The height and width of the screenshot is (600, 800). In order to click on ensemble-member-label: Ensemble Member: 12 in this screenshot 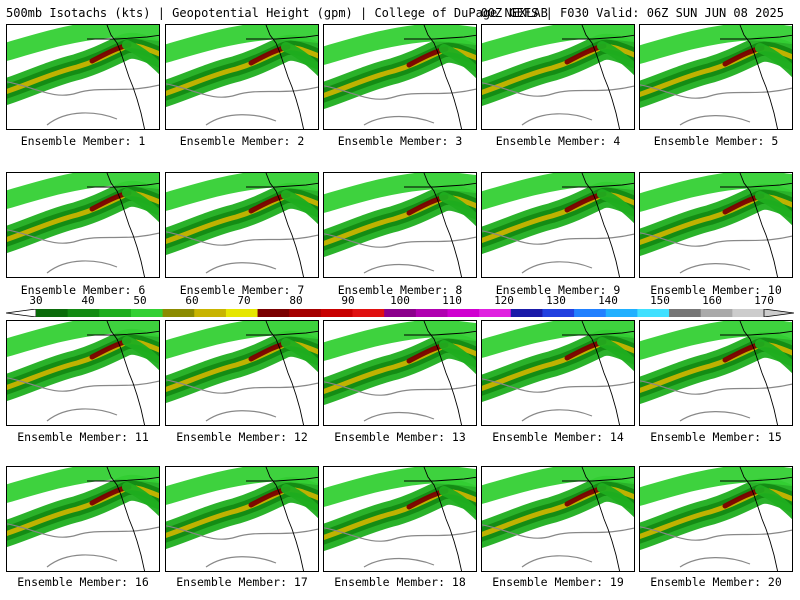, I will do `click(242, 437)`.